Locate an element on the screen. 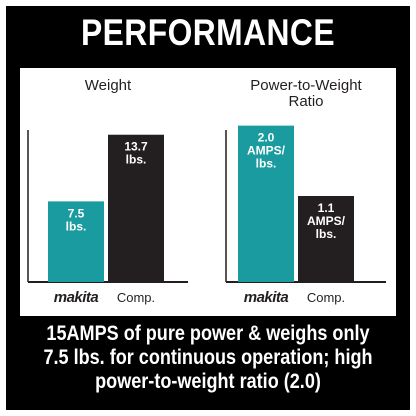  data-label-line: 1.1 is located at coordinates (326, 208).